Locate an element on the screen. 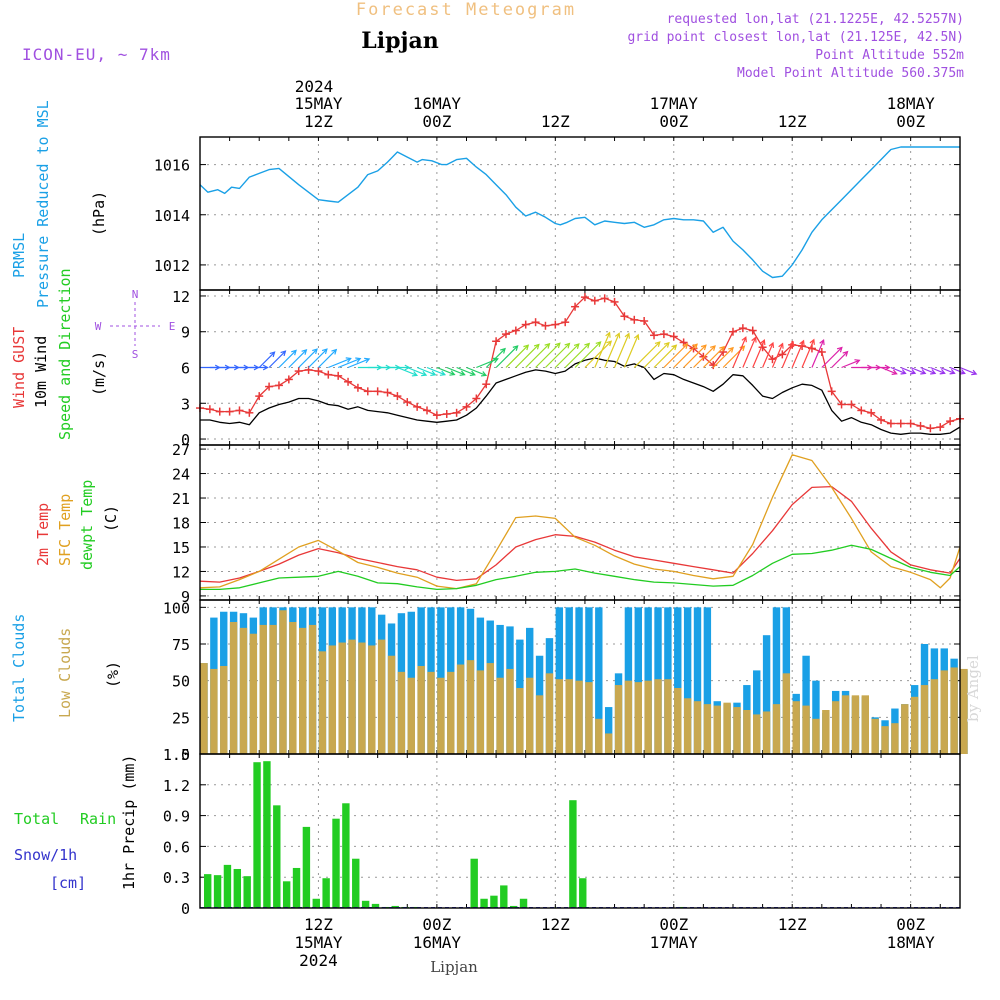  location-title: Lipjan is located at coordinates (399, 41).